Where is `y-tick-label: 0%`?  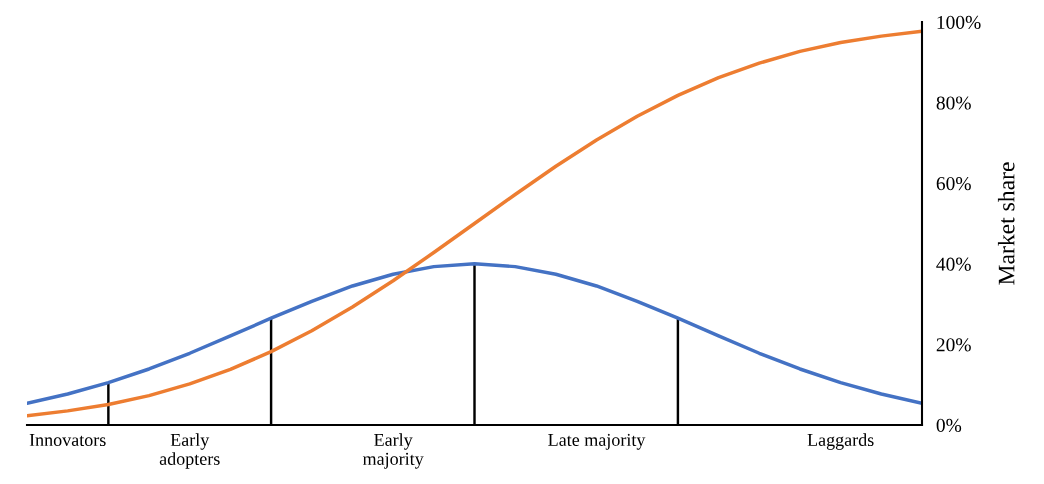 y-tick-label: 0% is located at coordinates (949, 425).